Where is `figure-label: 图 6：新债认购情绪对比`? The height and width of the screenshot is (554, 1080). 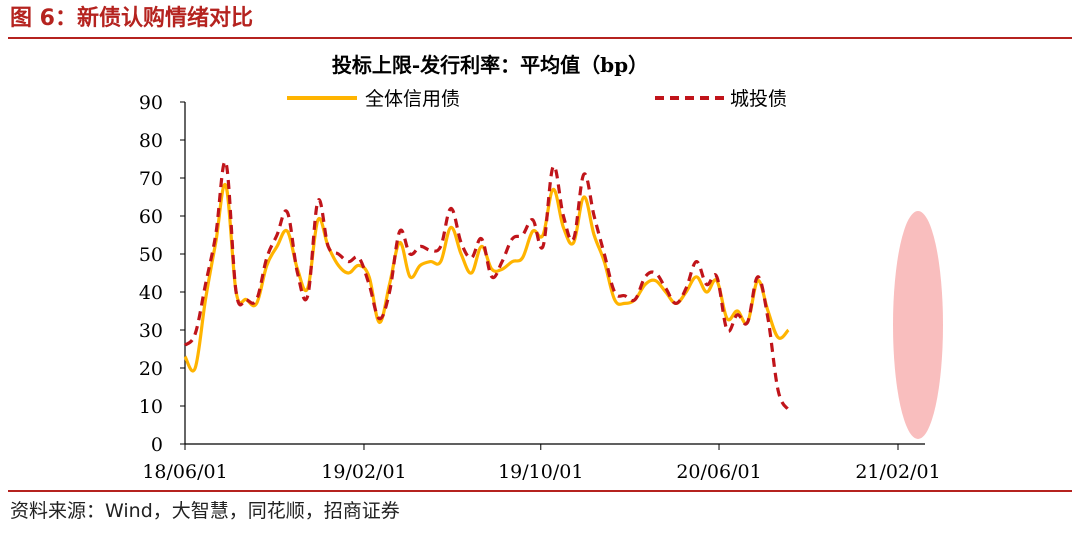
figure-label: 图 6：新债认购情绪对比 is located at coordinates (131, 18).